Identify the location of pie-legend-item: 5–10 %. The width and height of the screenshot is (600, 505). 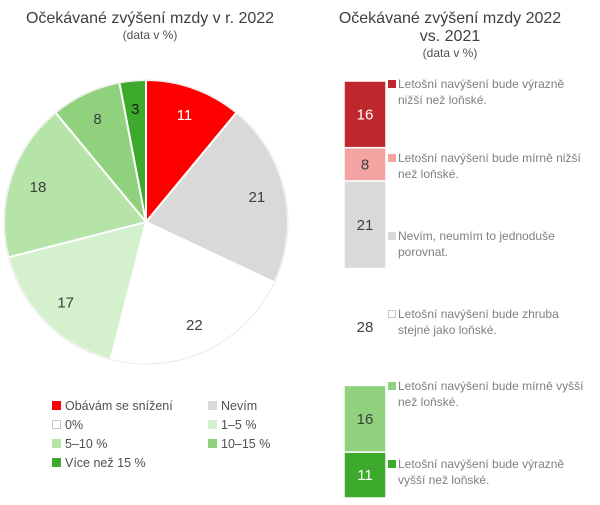
(79, 444).